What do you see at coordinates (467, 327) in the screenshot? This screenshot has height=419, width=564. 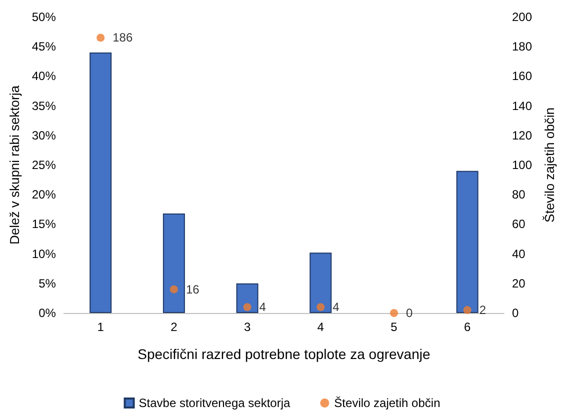 I see `x-tick-label: 6` at bounding box center [467, 327].